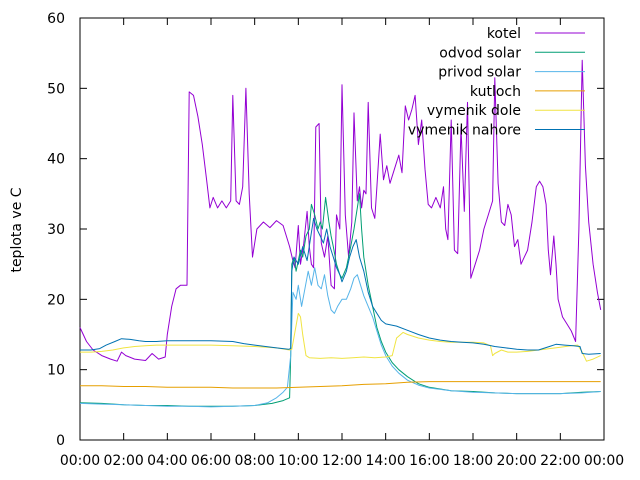 This screenshot has width=640, height=480. Describe the element at coordinates (56, 371) in the screenshot. I see `y-tick-label: 10` at that location.